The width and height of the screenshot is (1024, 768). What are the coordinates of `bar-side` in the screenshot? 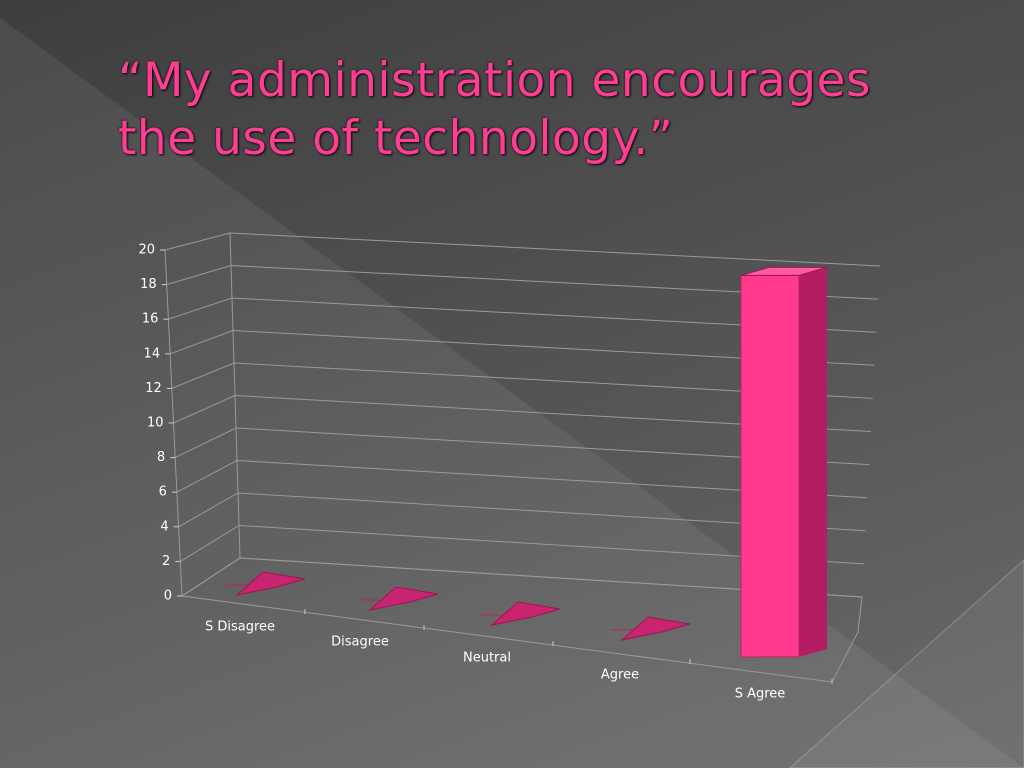 It's located at (813, 462).